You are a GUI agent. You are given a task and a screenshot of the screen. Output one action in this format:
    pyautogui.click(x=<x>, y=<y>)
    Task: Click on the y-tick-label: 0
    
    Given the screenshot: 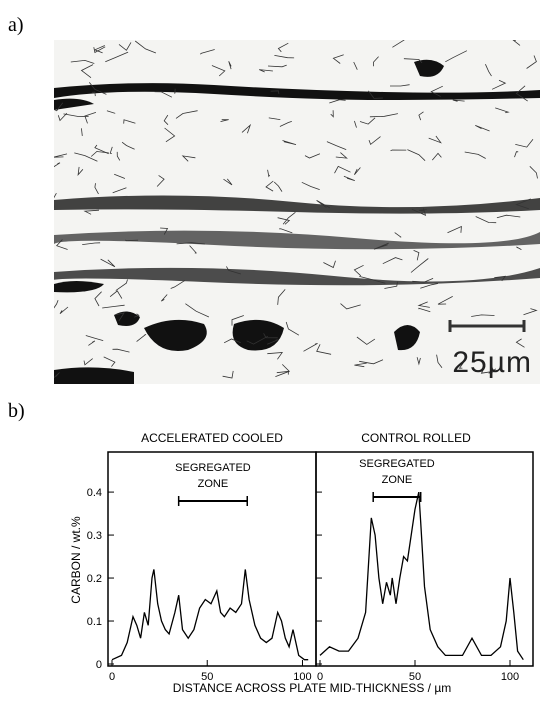 What is the action you would take?
    pyautogui.click(x=99, y=665)
    